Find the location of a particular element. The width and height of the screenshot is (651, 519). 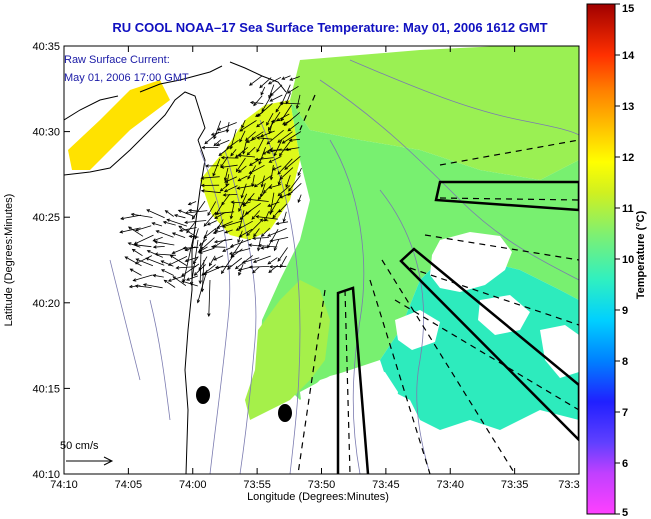

colorbar-tick-label: 8 is located at coordinates (625, 362).